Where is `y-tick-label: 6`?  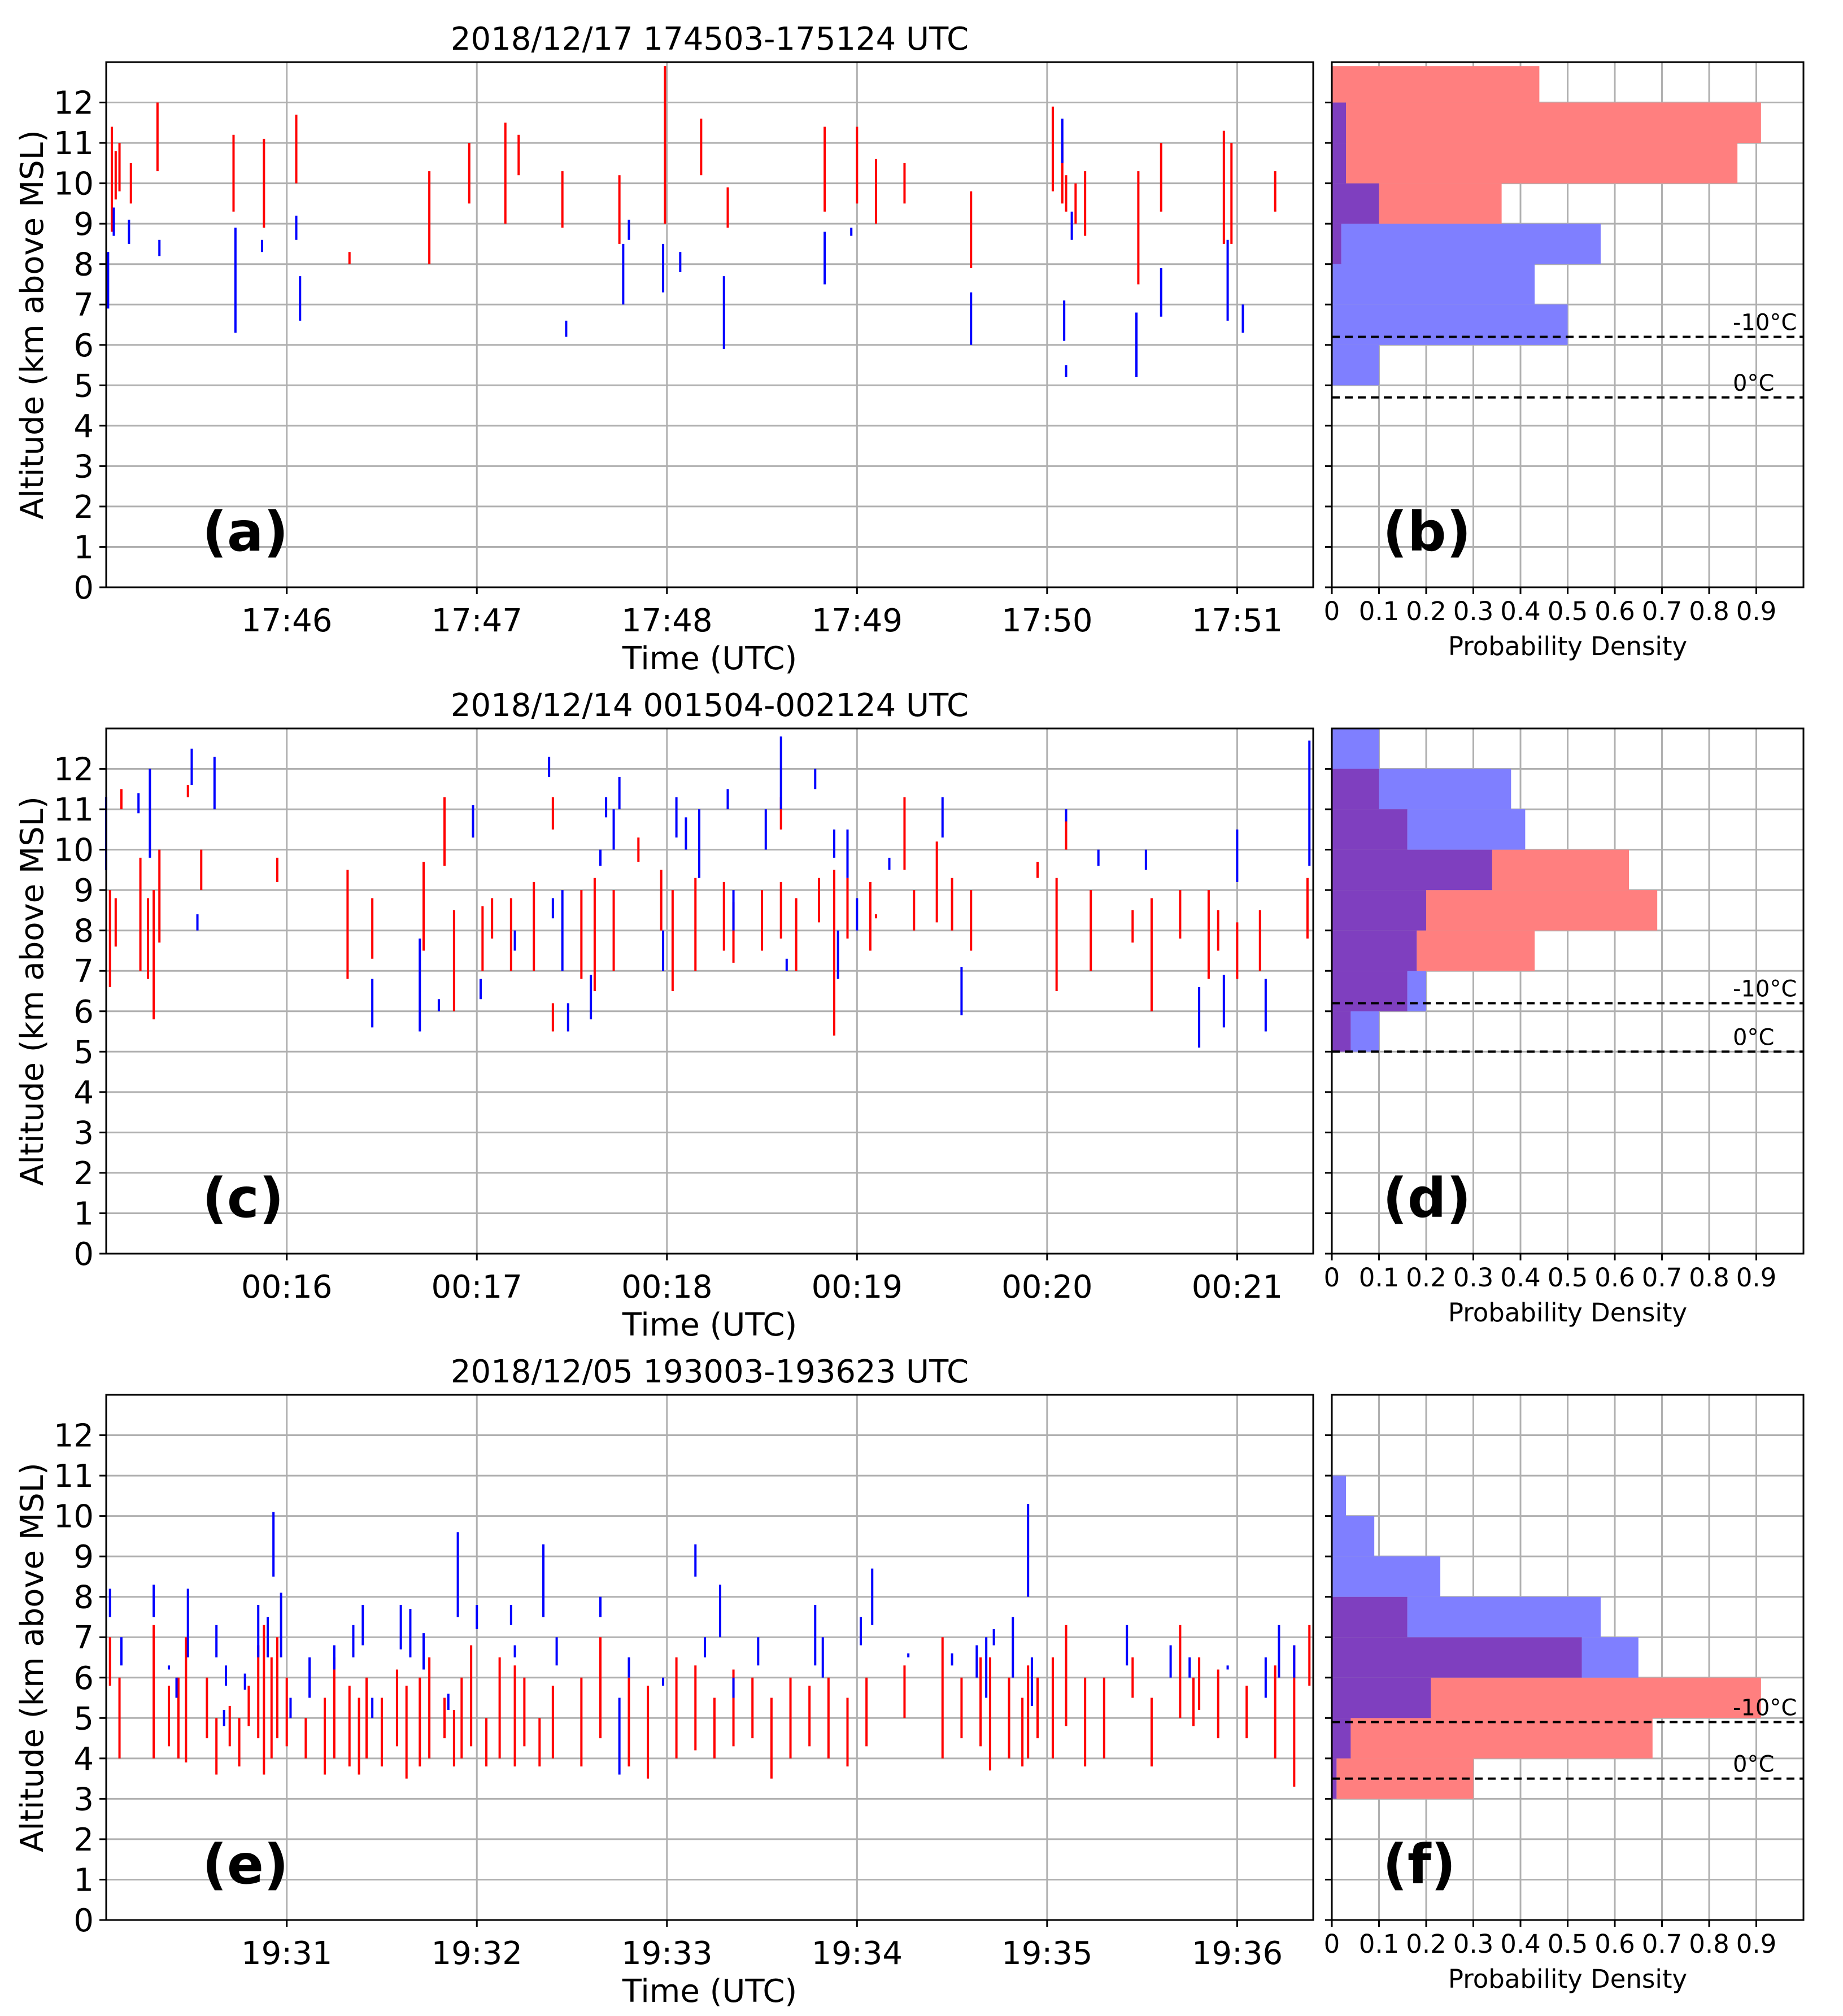 y-tick-label: 6 is located at coordinates (83, 1012).